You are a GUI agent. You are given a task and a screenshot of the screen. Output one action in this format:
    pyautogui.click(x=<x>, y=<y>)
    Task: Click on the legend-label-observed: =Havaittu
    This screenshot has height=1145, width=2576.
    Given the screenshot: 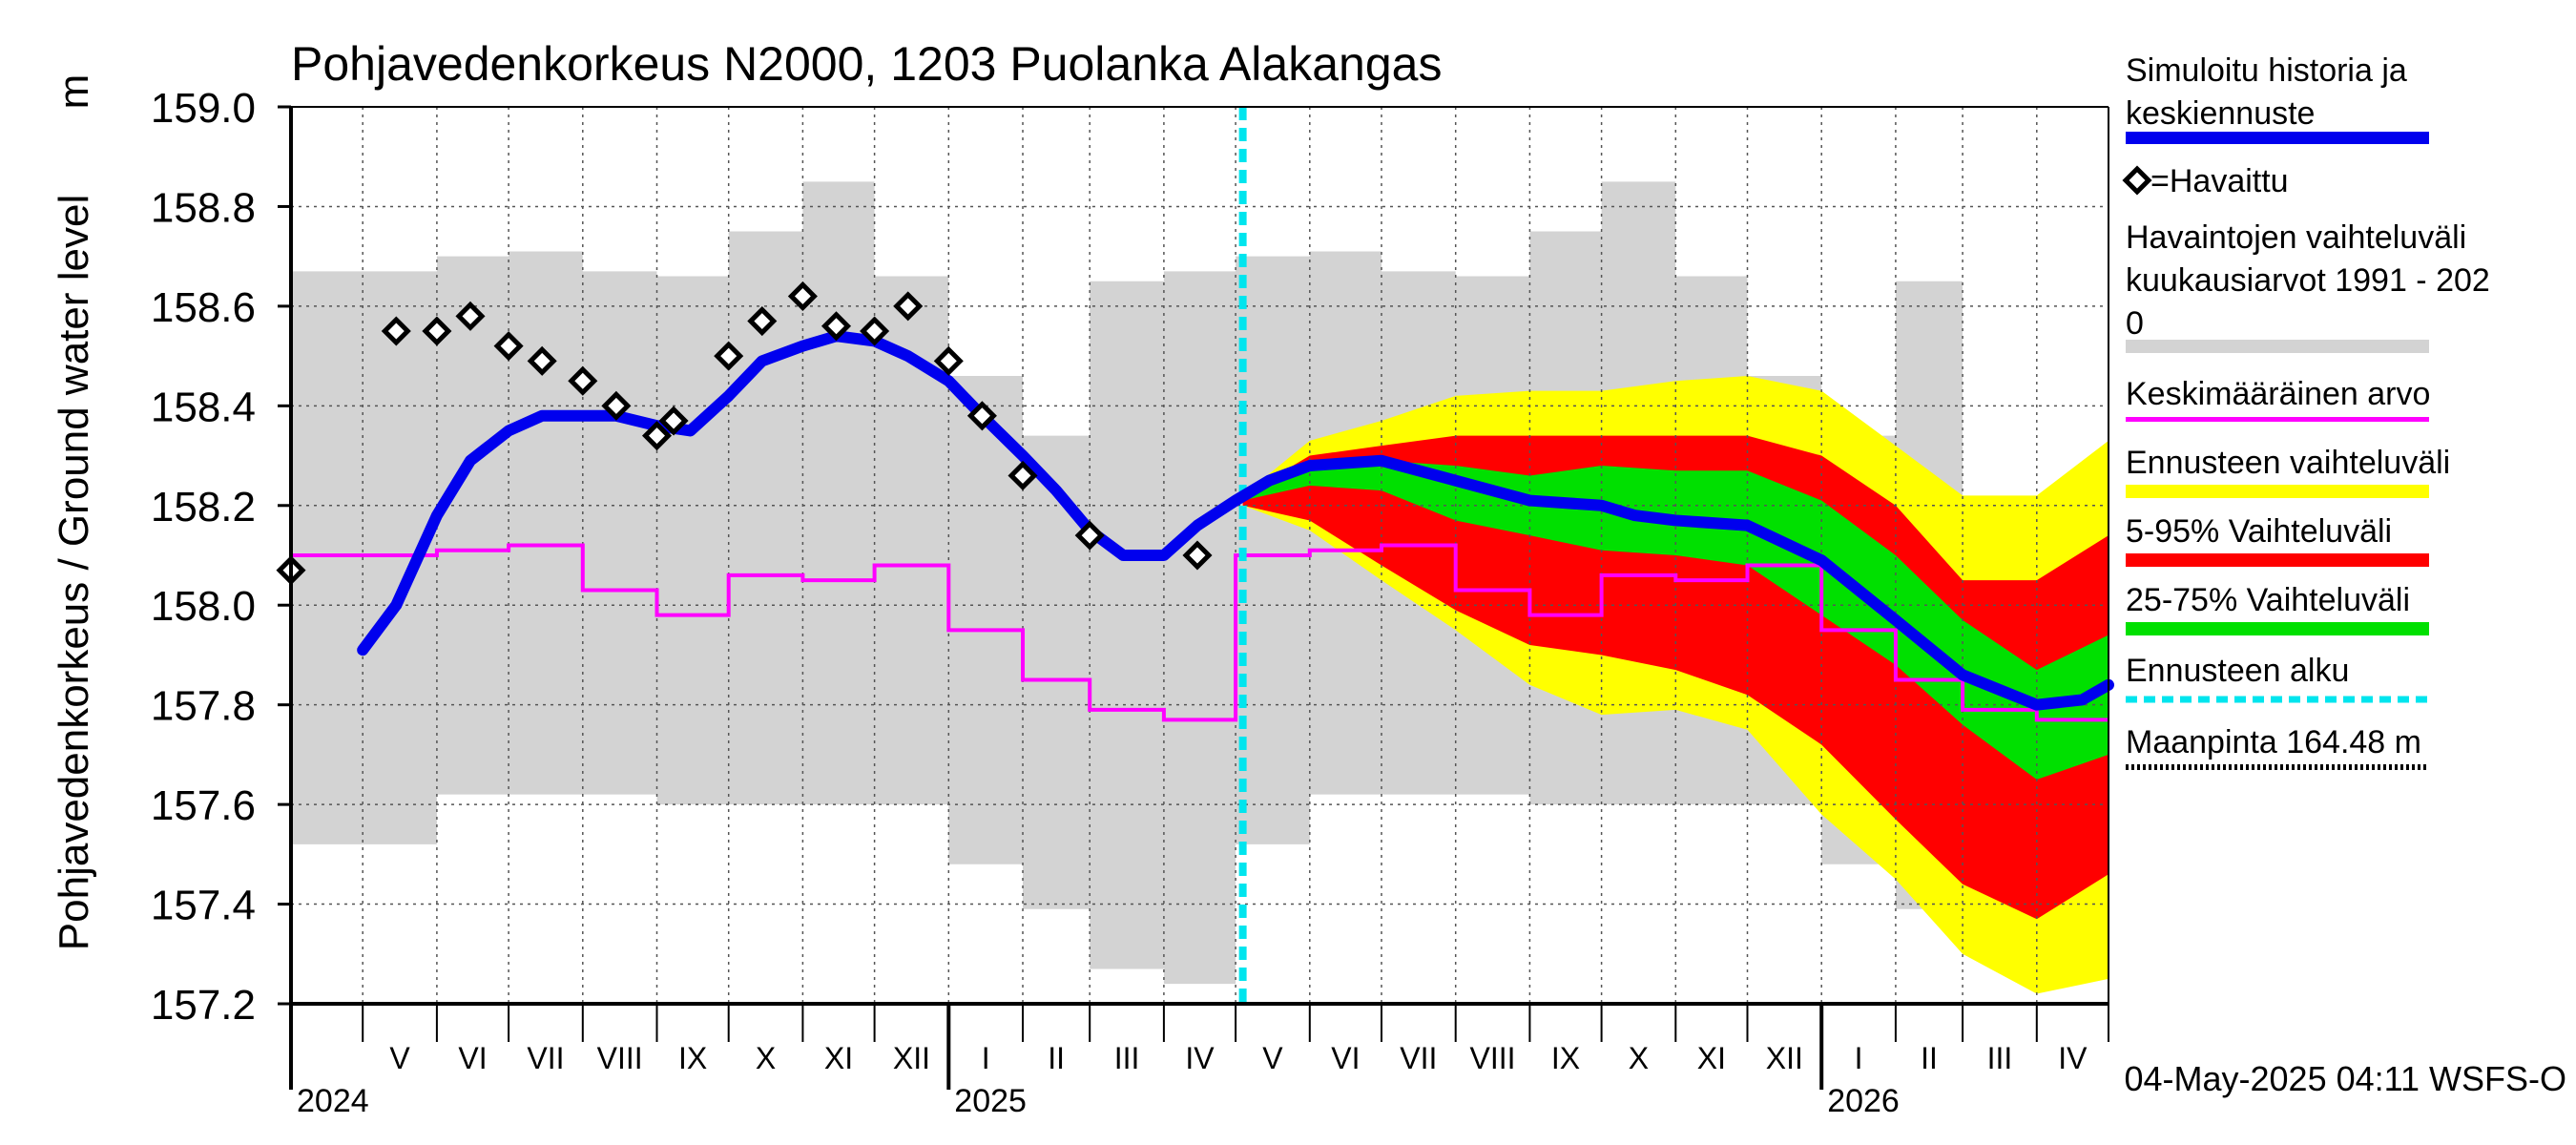 What is the action you would take?
    pyautogui.click(x=2219, y=181)
    